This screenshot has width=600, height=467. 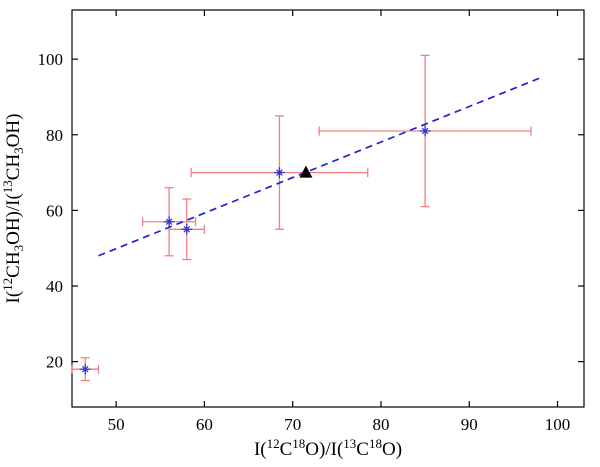 I want to click on x-tick-label: 60, so click(x=204, y=424).